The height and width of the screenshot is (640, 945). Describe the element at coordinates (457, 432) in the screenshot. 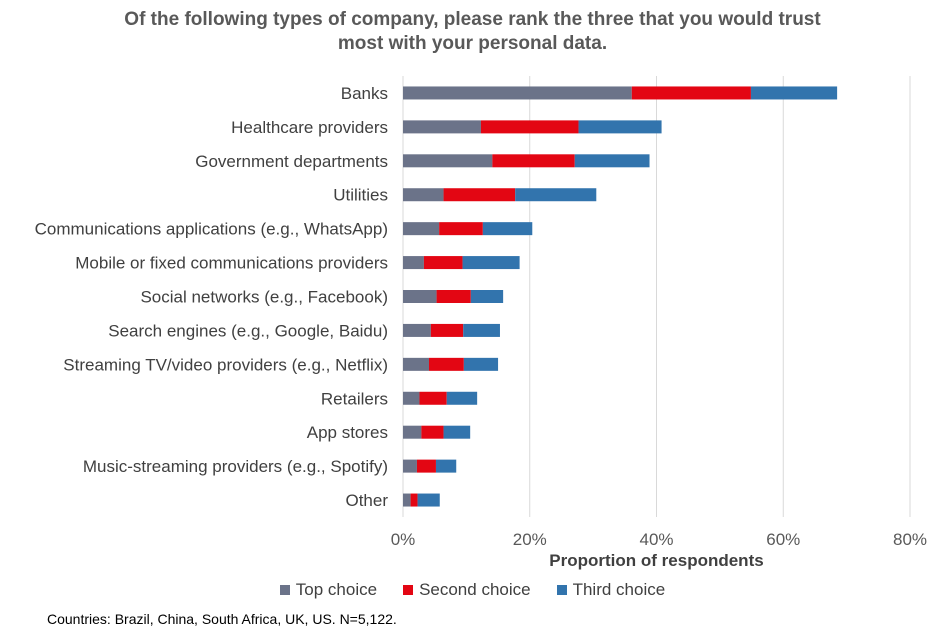

I see `bar-app-stores-third-choice` at that location.